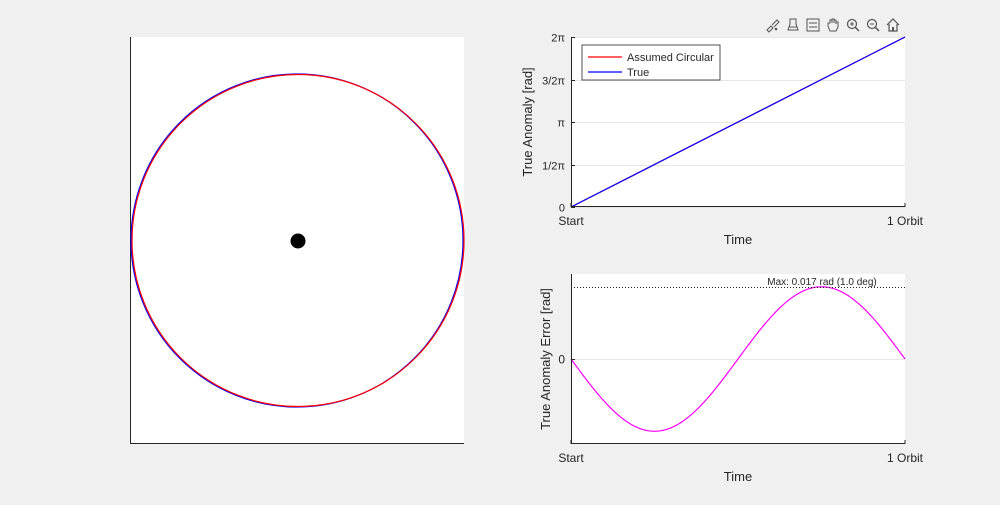 The image size is (1000, 505). I want to click on true-anomaly-line, so click(738, 122).